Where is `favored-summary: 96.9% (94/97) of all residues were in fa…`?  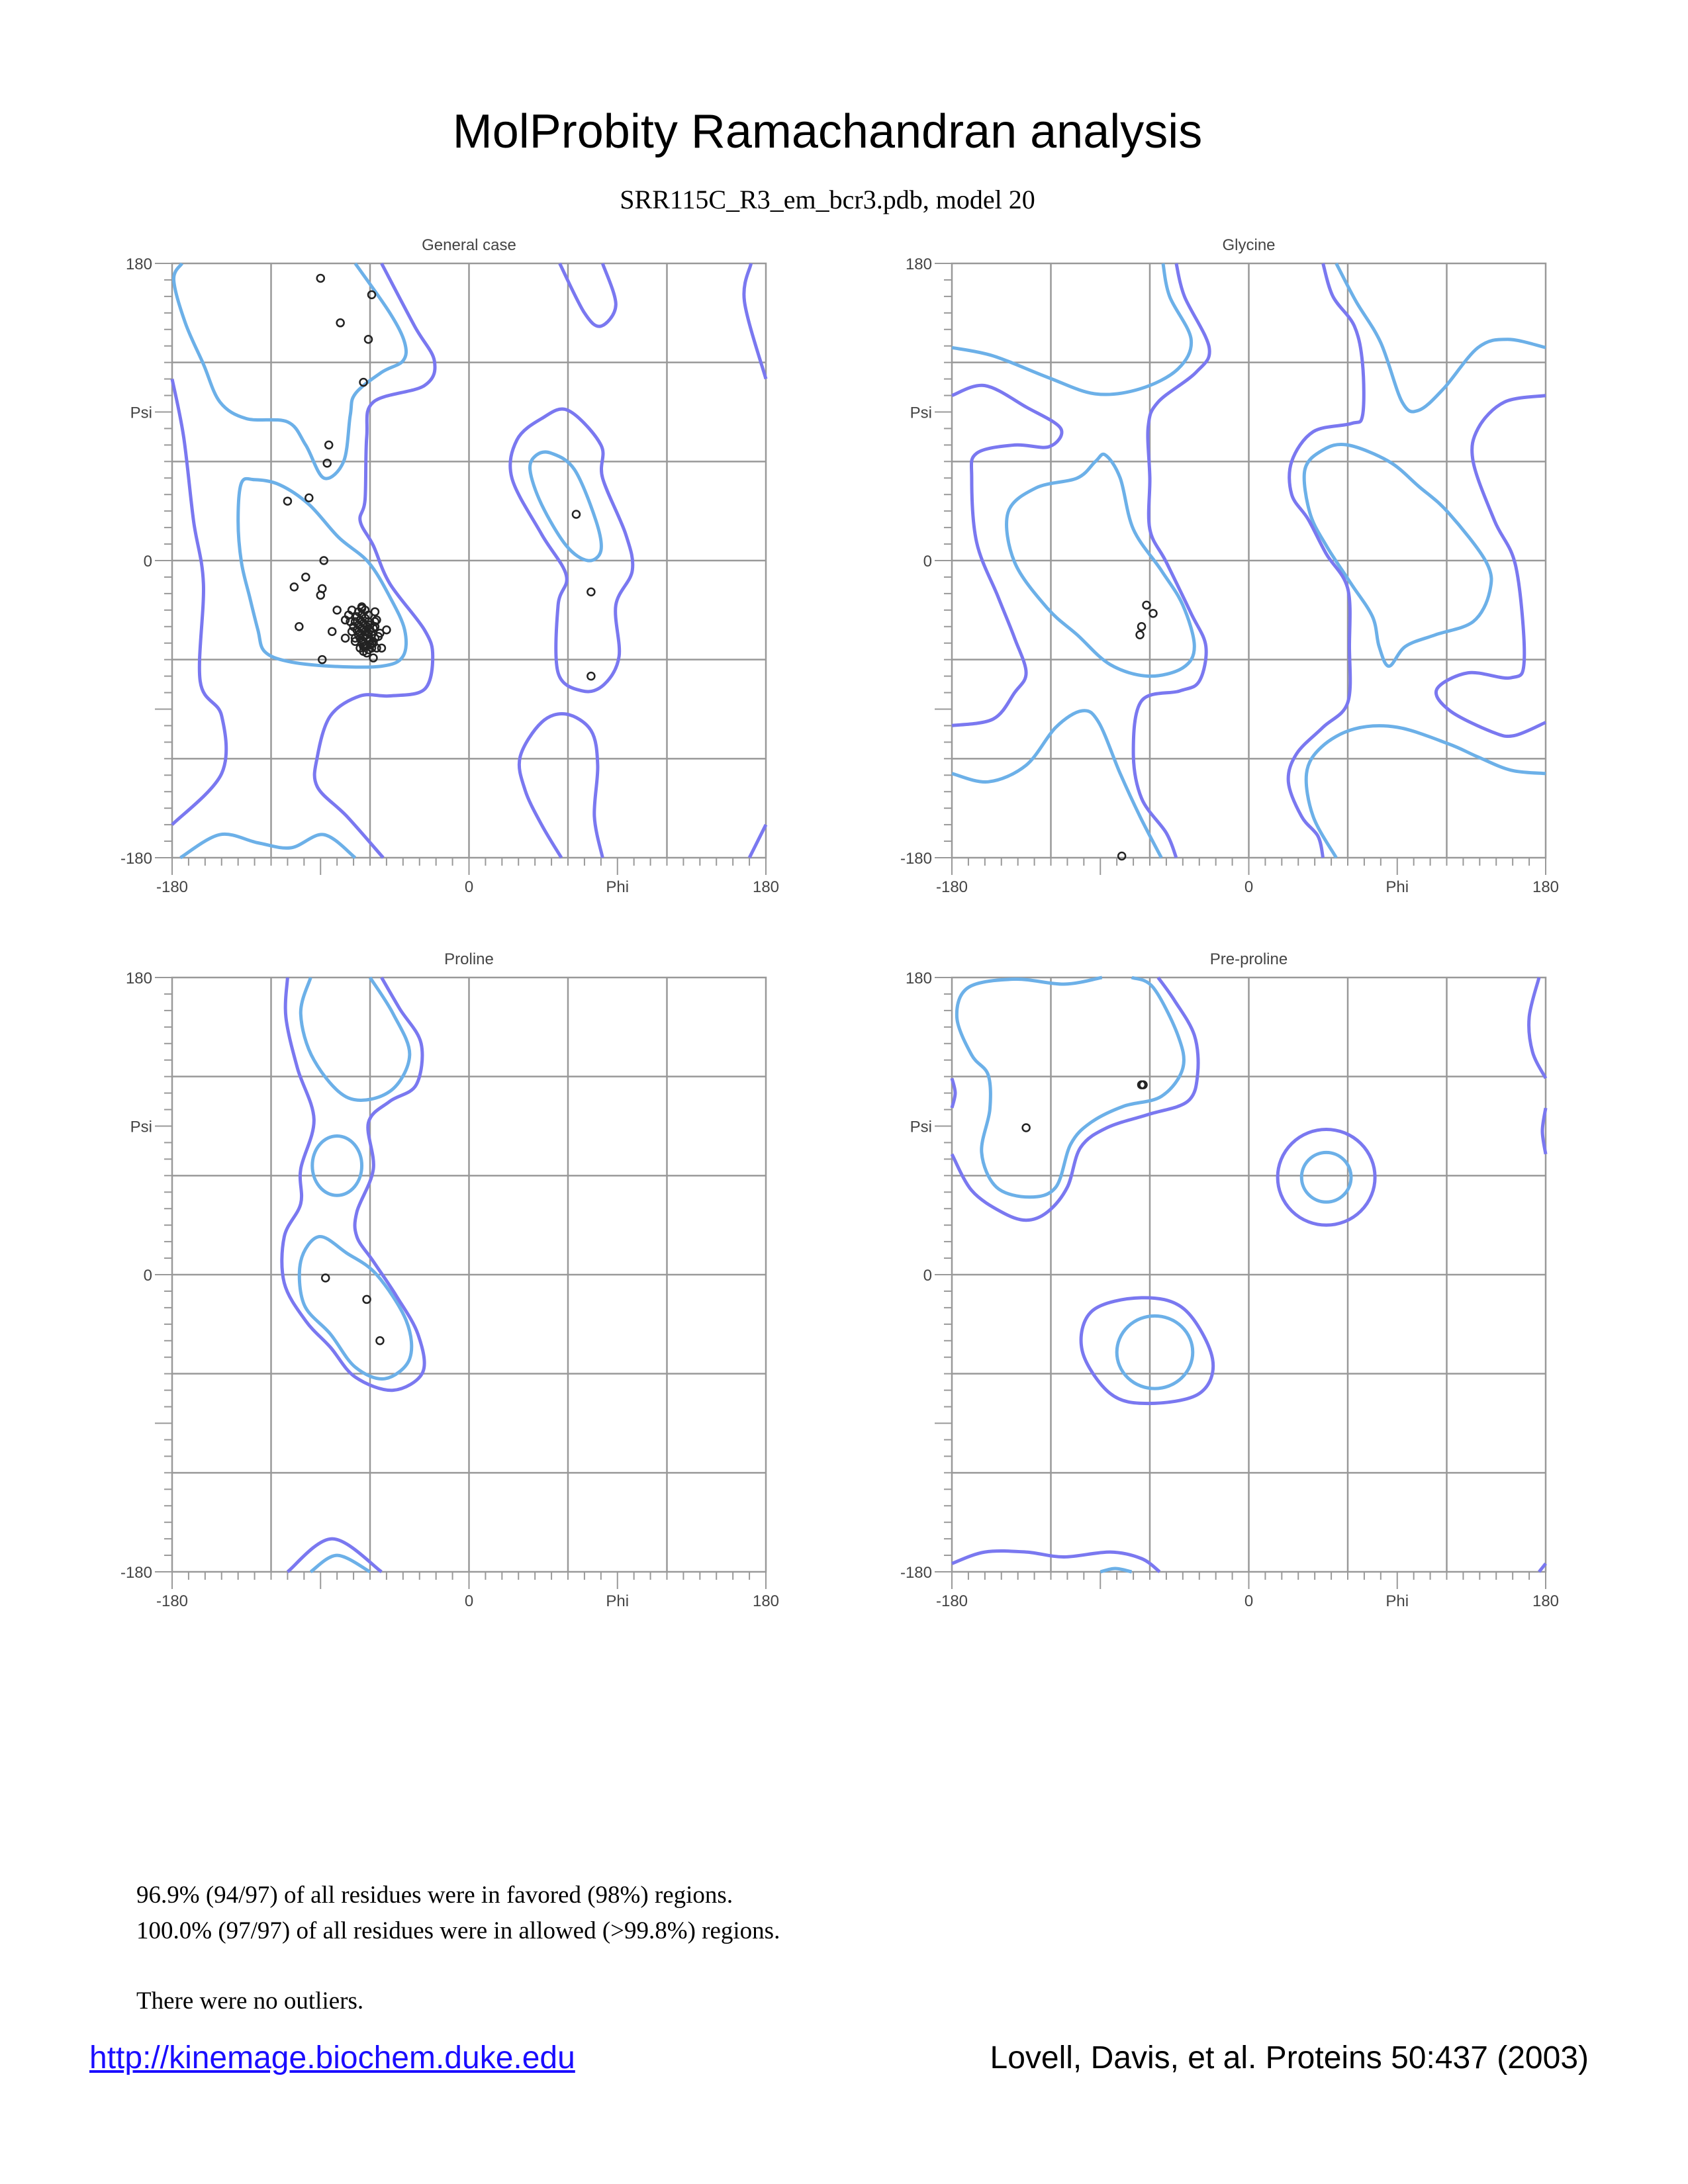
favored-summary: 96.9% (94/97) of all residues were in fa… is located at coordinates (434, 1895).